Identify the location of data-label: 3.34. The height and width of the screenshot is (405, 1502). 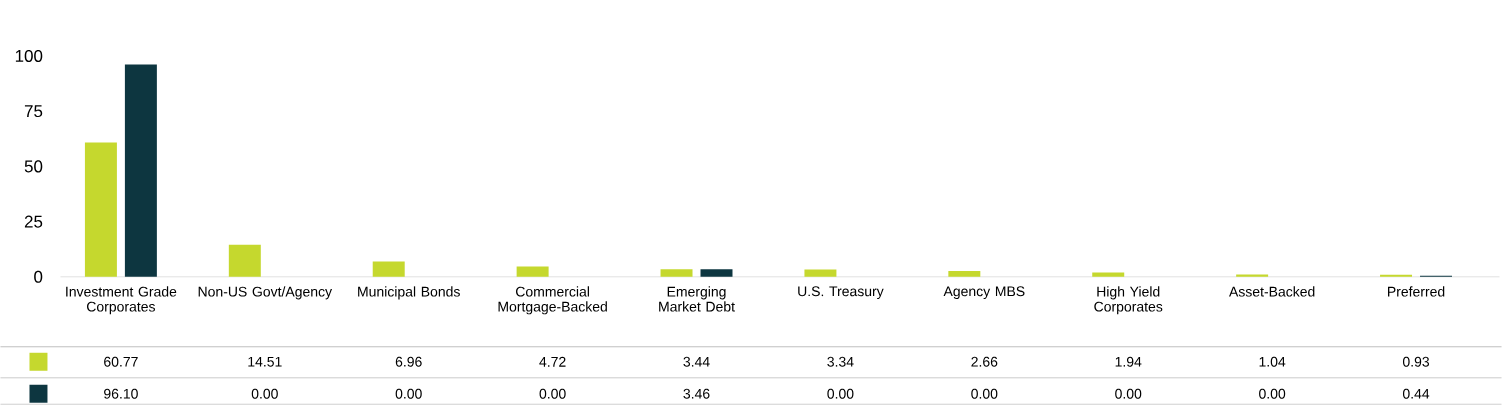
(840, 361).